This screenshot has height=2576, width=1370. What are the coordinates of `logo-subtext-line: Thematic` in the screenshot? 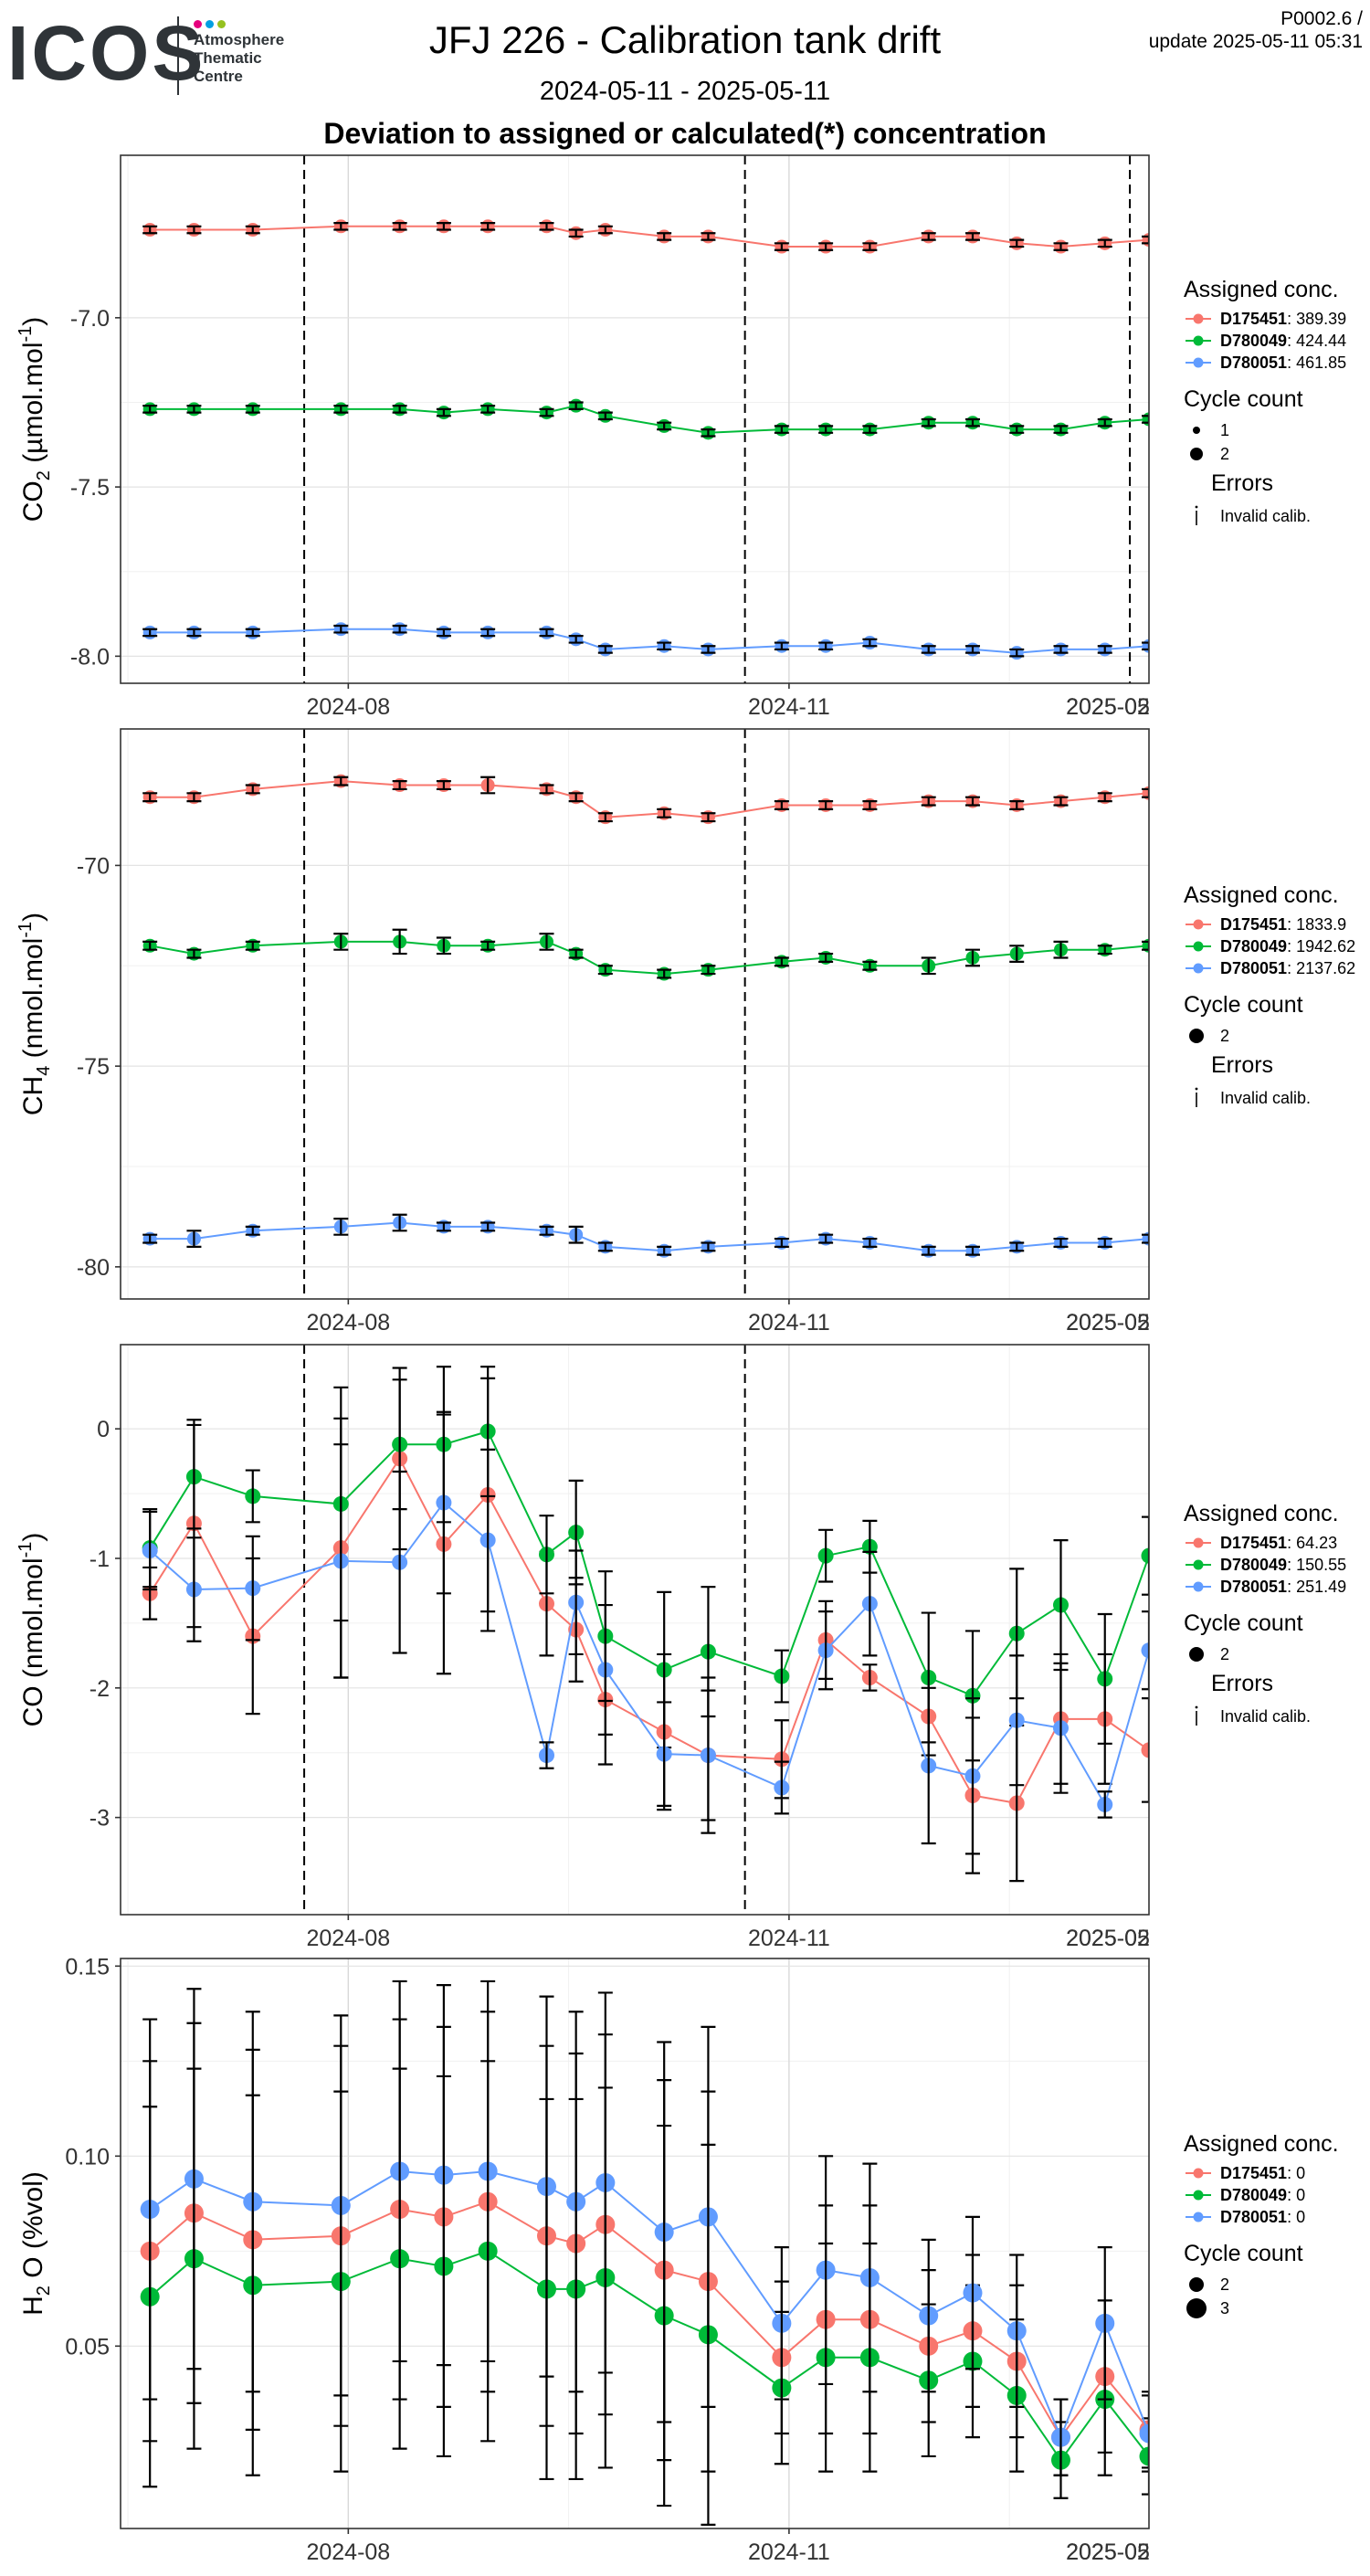 It's located at (228, 58).